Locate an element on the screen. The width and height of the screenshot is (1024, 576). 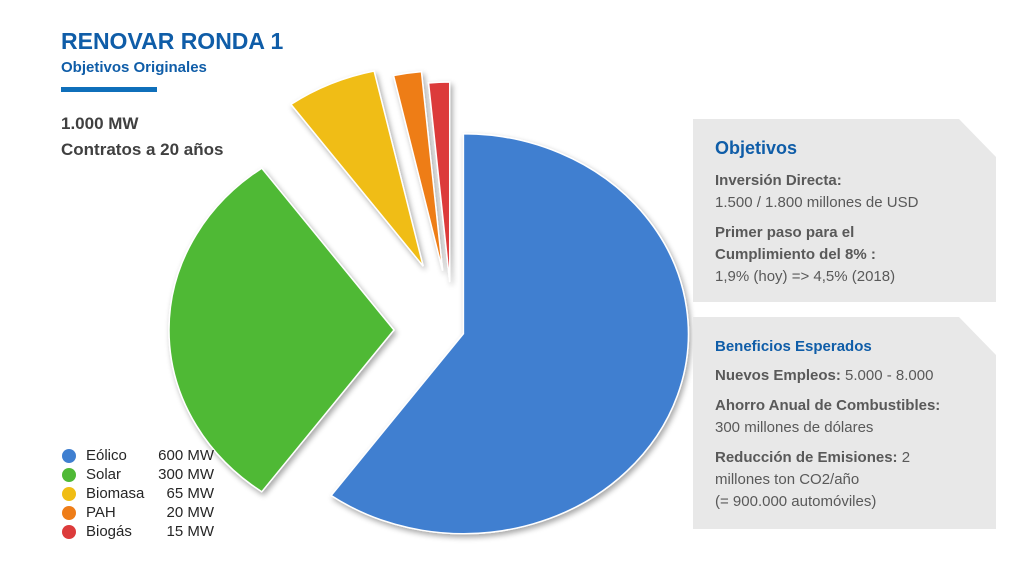
contracts-text: Contratos a 20 años is located at coordinates (142, 149).